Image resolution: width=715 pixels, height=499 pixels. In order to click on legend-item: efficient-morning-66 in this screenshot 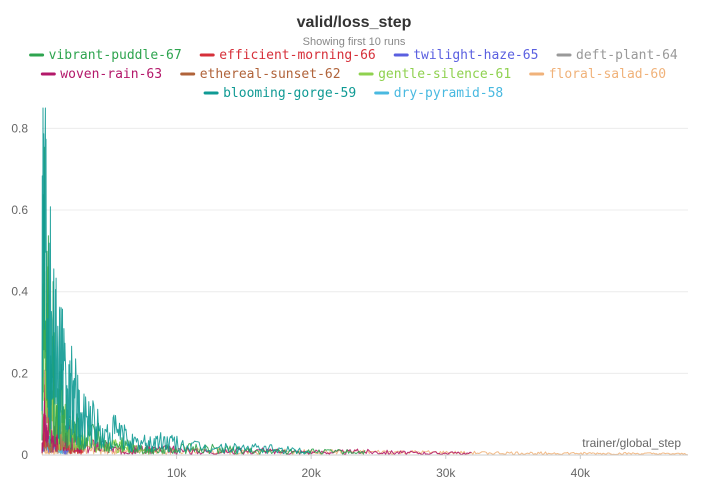, I will do `click(287, 55)`.